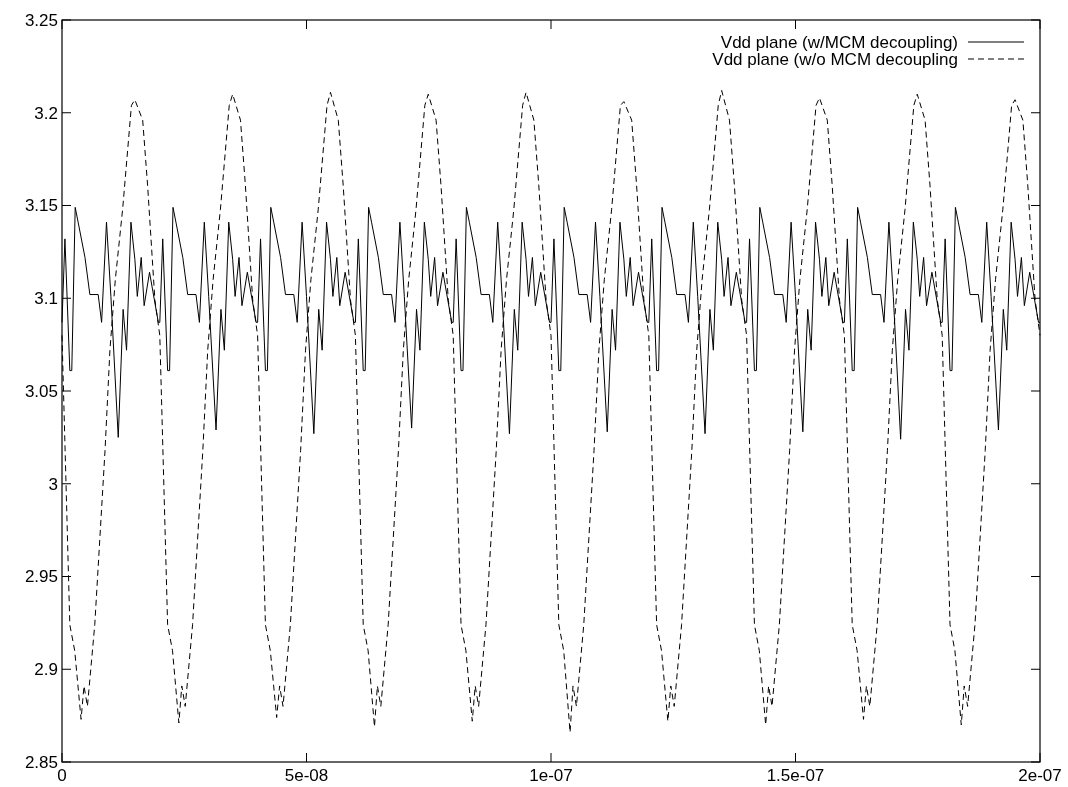 Image resolution: width=1068 pixels, height=787 pixels. Describe the element at coordinates (41, 391) in the screenshot. I see `y-tick-label: 3.05` at that location.